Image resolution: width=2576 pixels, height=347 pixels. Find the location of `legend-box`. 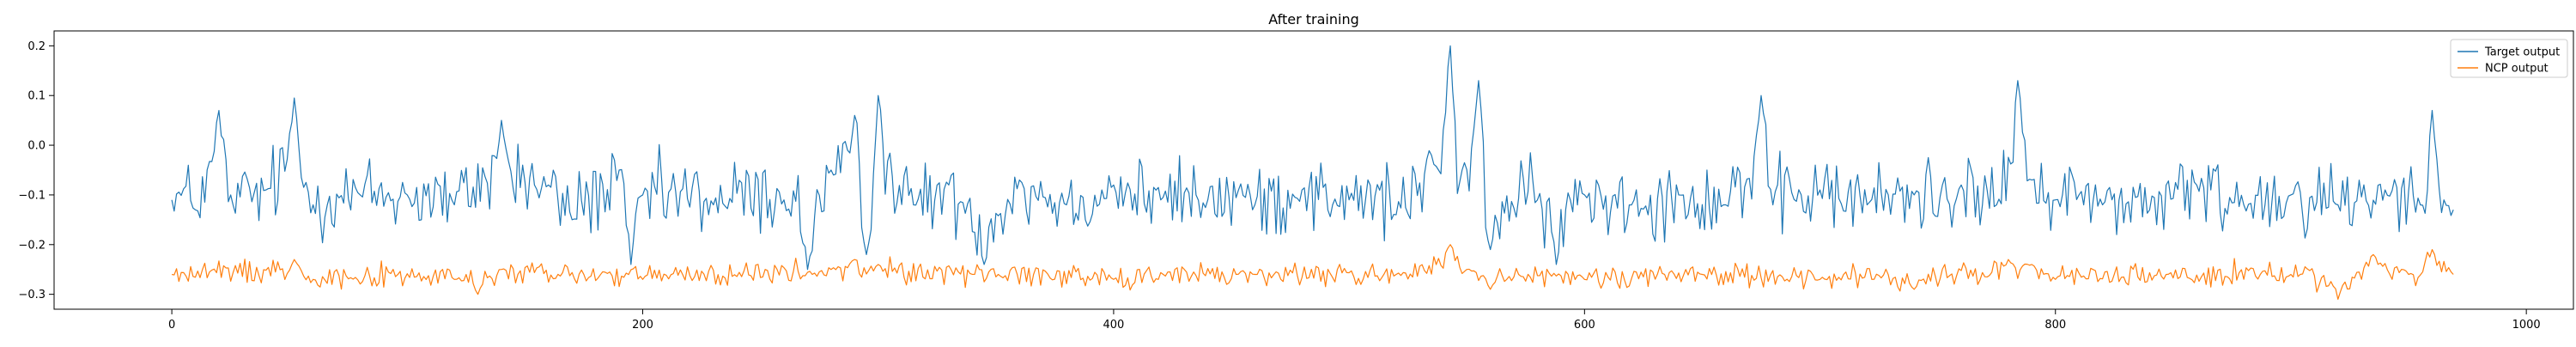

legend-box is located at coordinates (2509, 58).